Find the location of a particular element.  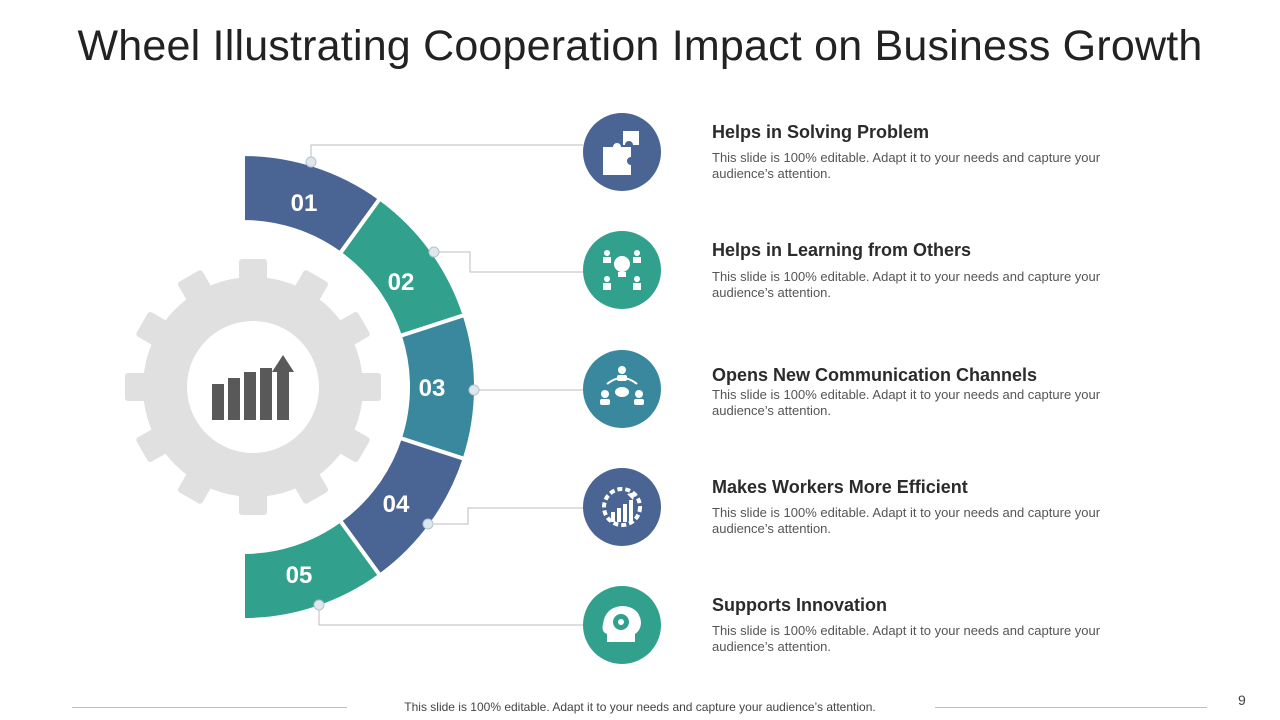

page-number: 9 is located at coordinates (1242, 700).